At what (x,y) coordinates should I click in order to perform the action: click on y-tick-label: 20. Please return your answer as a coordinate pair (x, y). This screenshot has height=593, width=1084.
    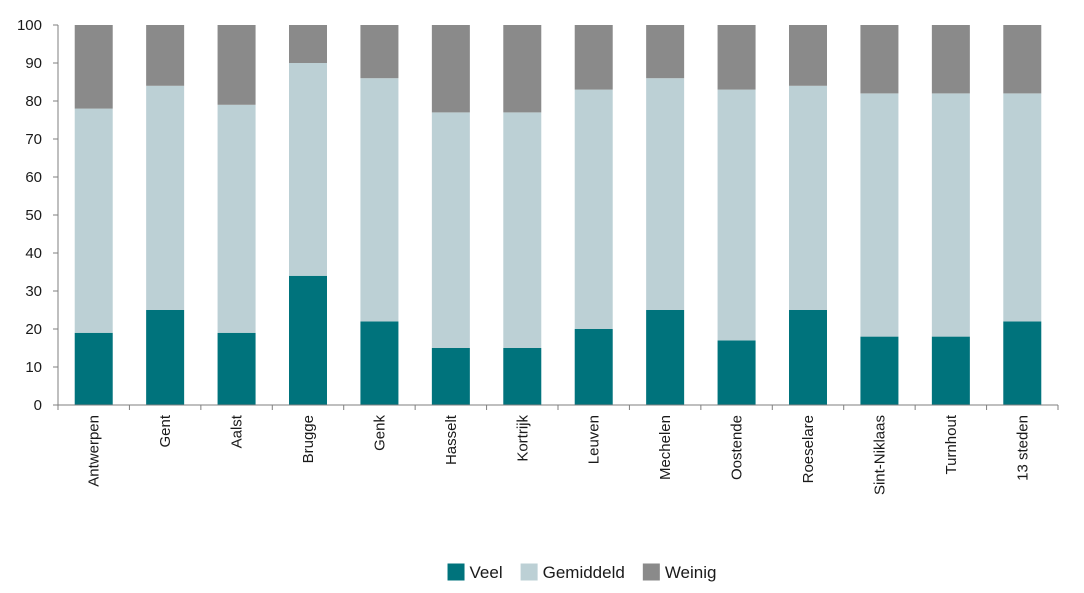
    Looking at the image, I should click on (33, 329).